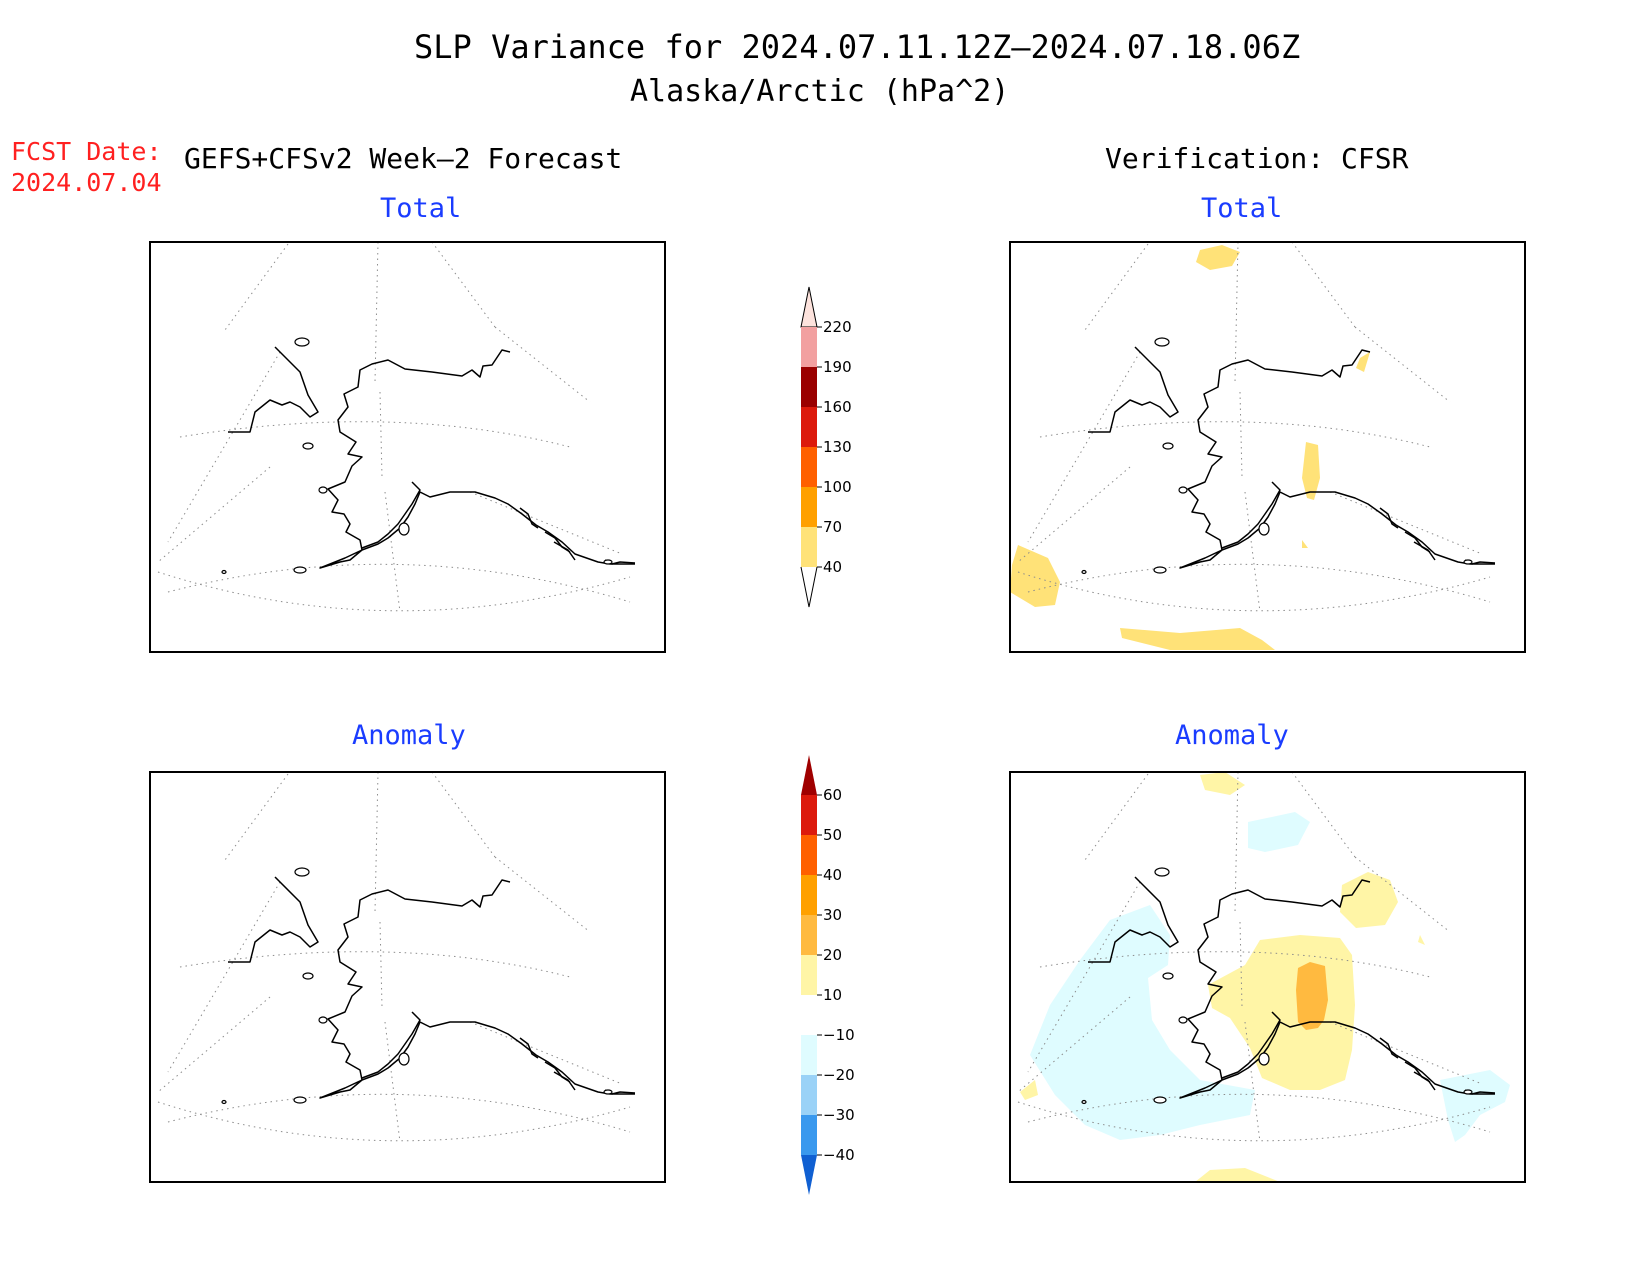 Image resolution: width=1650 pixels, height=1275 pixels. What do you see at coordinates (837, 487) in the screenshot?
I see `total-colorbar-label: 100` at bounding box center [837, 487].